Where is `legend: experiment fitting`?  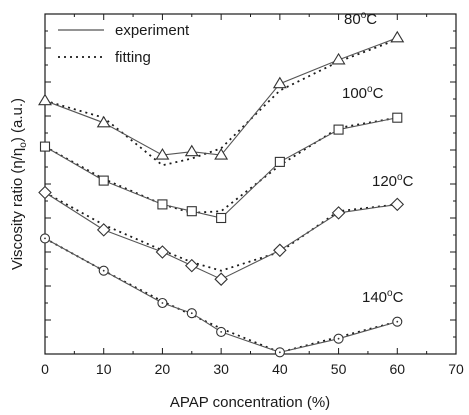 legend: experiment fitting is located at coordinates (124, 44).